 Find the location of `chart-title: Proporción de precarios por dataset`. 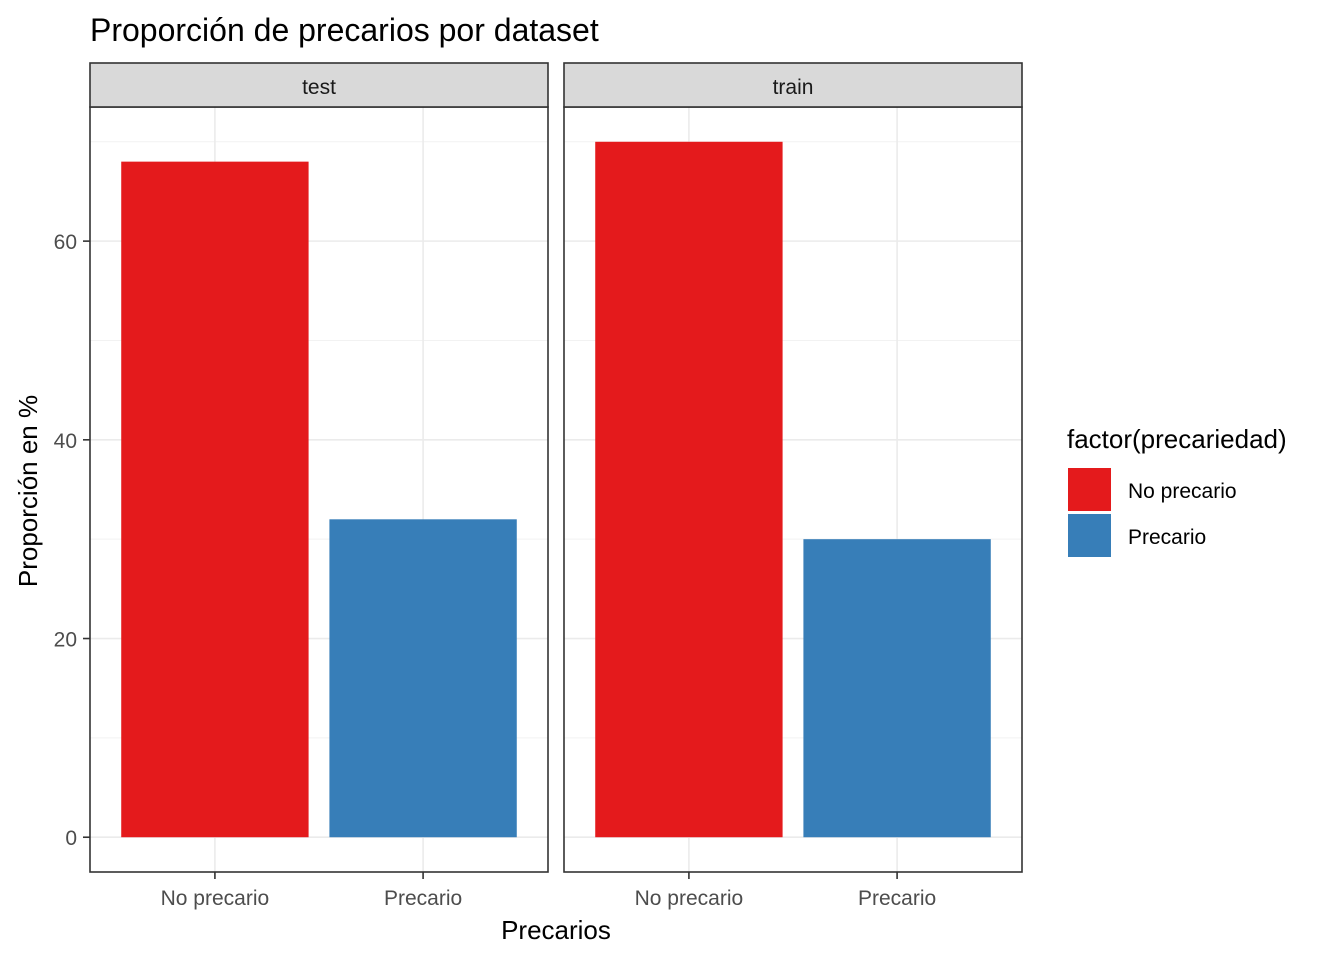

chart-title: Proporción de precarios por dataset is located at coordinates (344, 30).